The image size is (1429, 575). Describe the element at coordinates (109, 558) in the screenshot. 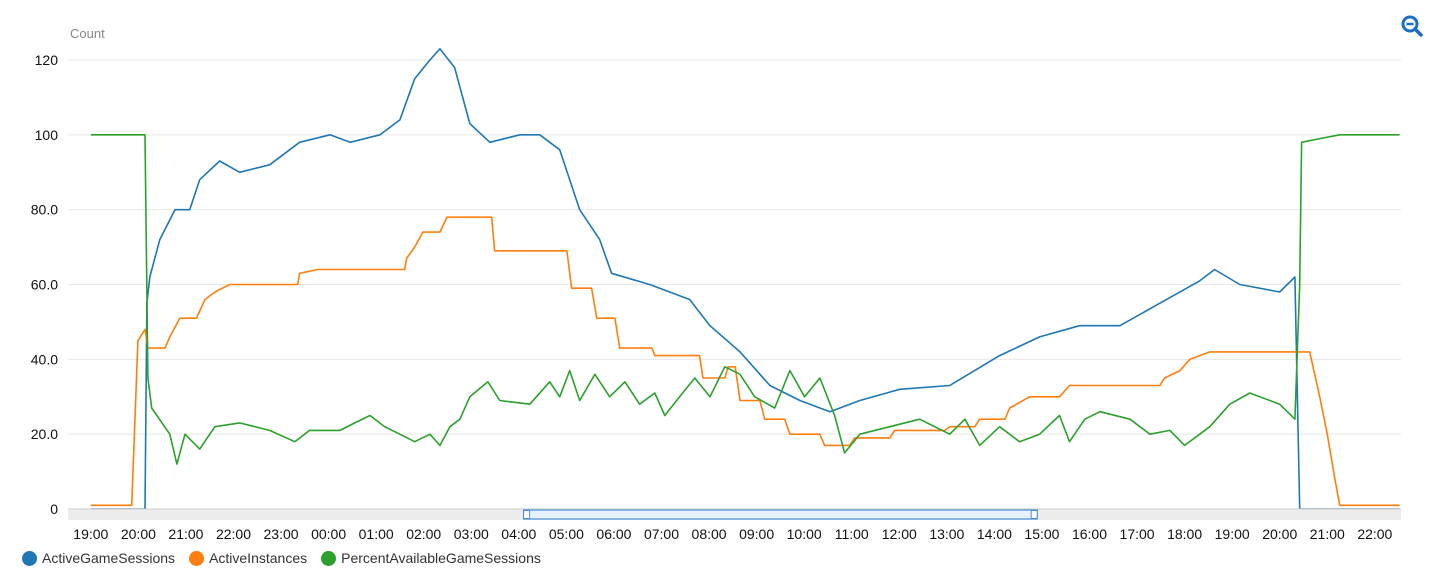

I see `legend-label: ActiveGameSessions` at that location.